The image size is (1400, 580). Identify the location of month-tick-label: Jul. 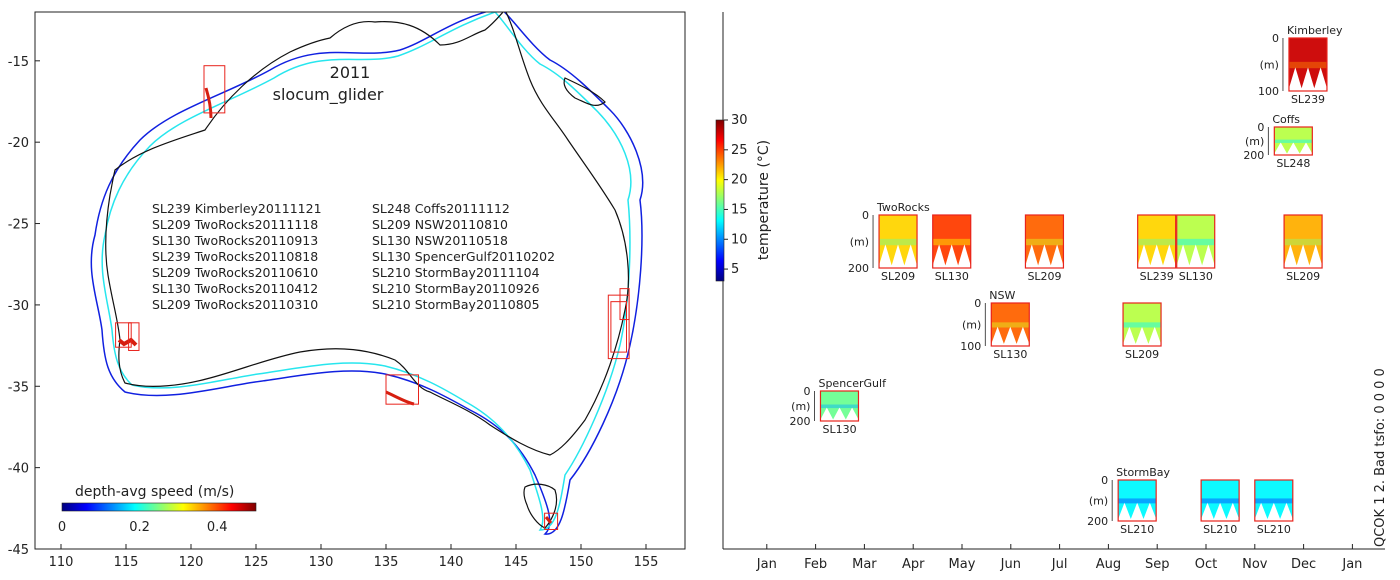
(1059, 564).